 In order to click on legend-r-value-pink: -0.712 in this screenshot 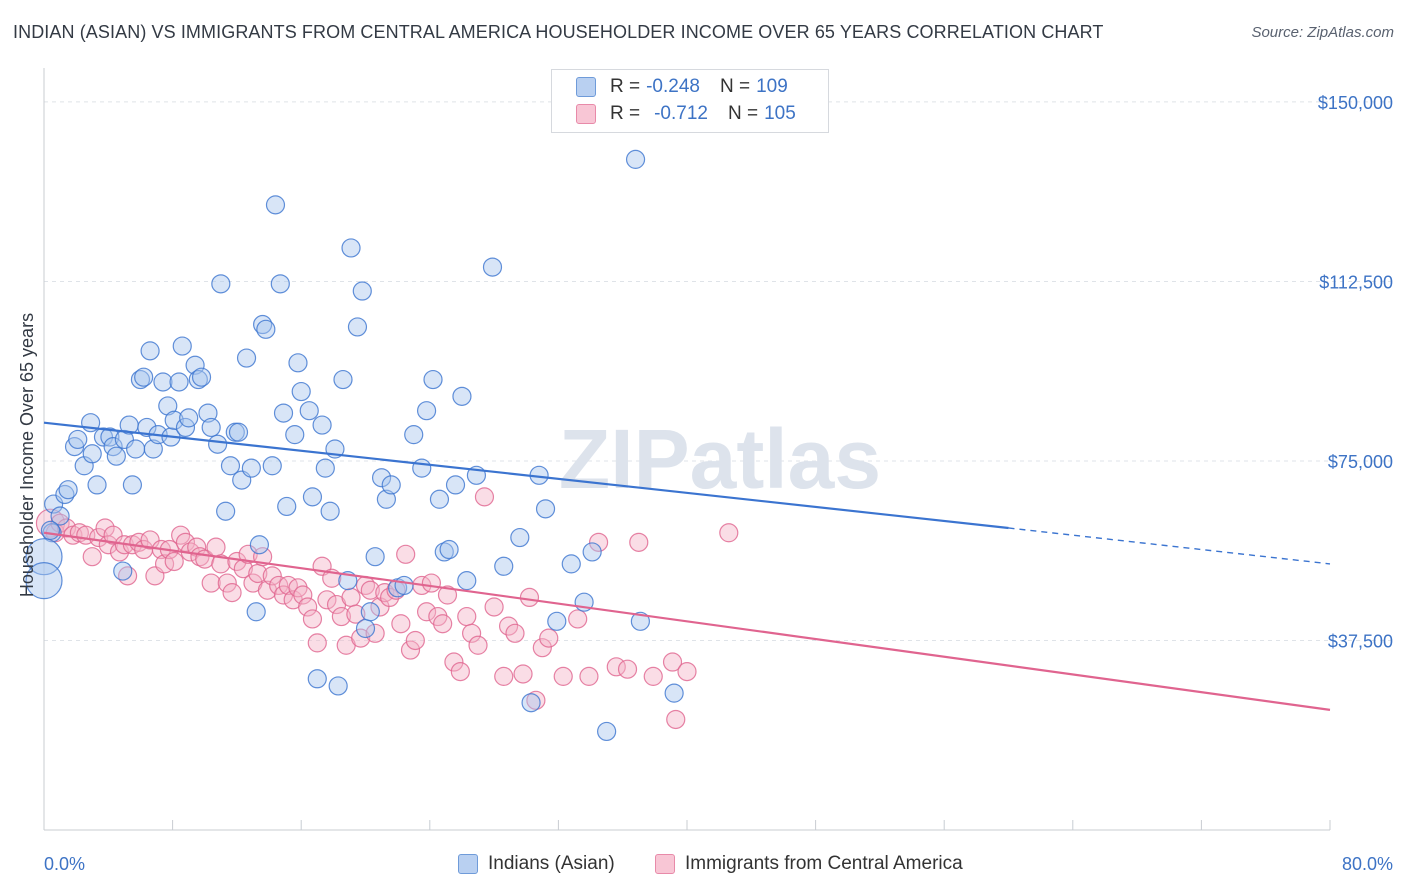, I will do `click(681, 113)`.